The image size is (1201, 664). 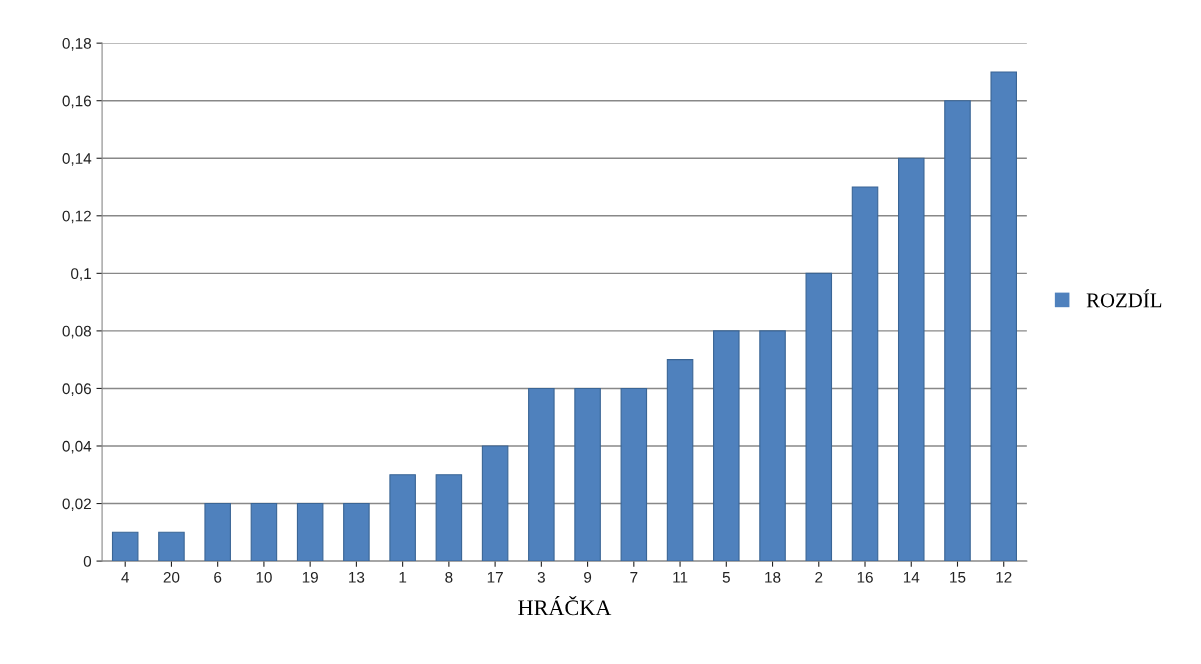 I want to click on x-tick-label: 20, so click(x=171, y=577).